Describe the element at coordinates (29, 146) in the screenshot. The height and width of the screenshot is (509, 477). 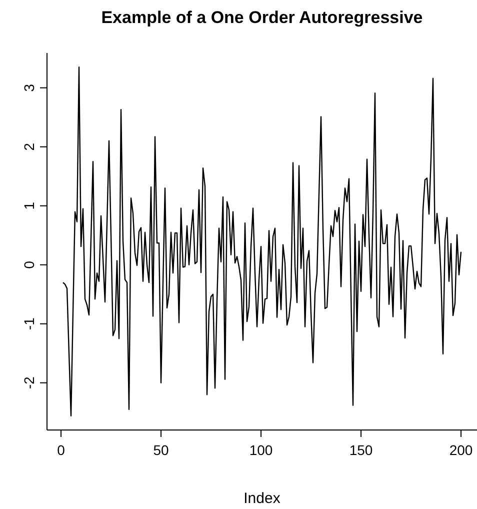
I see `y-tick-label: 2` at that location.